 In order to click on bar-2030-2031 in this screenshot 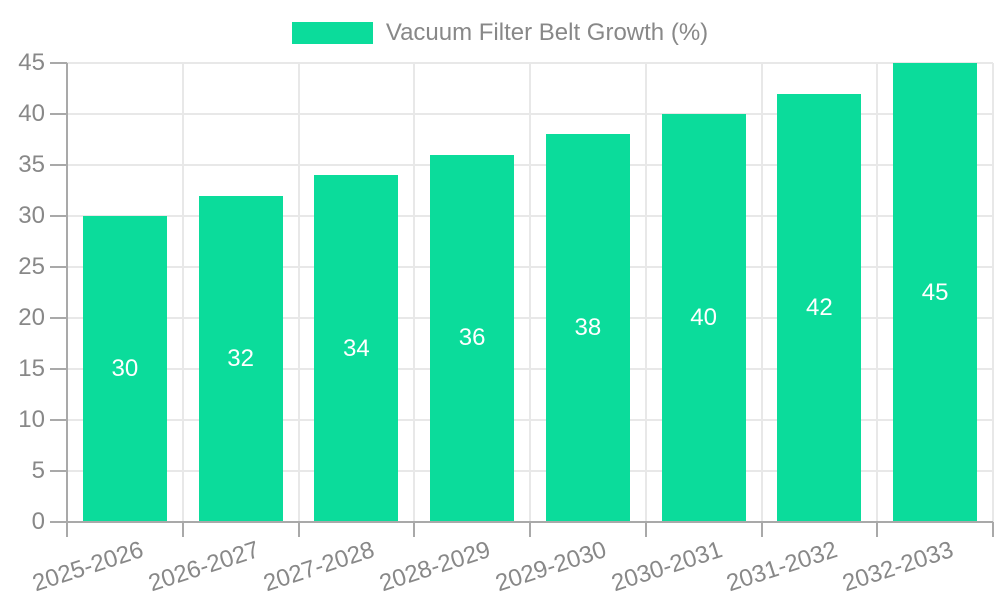, I will do `click(703, 318)`.